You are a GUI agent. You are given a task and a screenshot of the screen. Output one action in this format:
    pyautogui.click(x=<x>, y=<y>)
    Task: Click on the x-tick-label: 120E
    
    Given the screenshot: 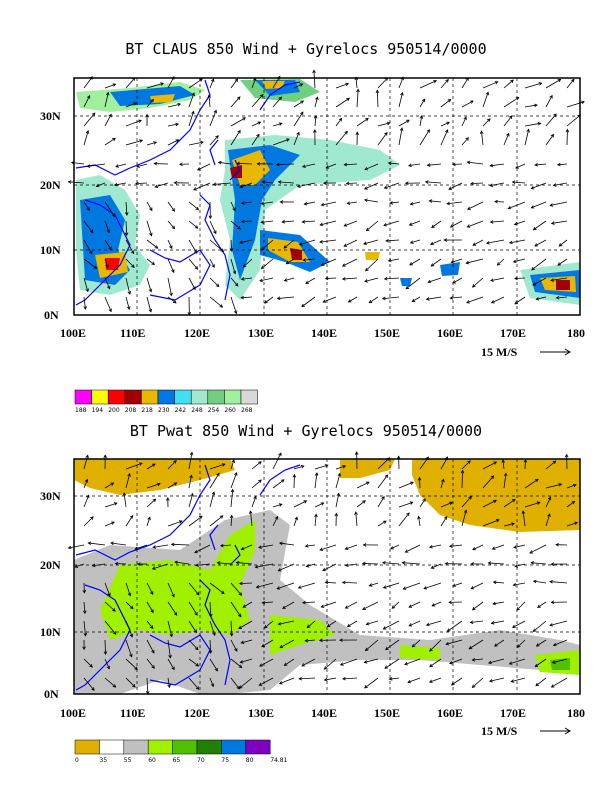 What is the action you would take?
    pyautogui.click(x=197, y=333)
    